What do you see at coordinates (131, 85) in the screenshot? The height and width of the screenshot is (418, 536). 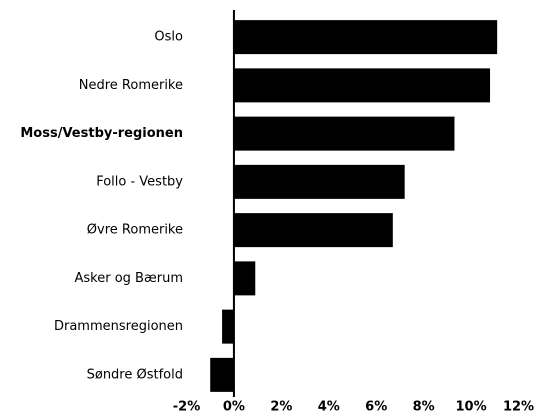 I see `y-tick-label: Nedre Romerike` at bounding box center [131, 85].